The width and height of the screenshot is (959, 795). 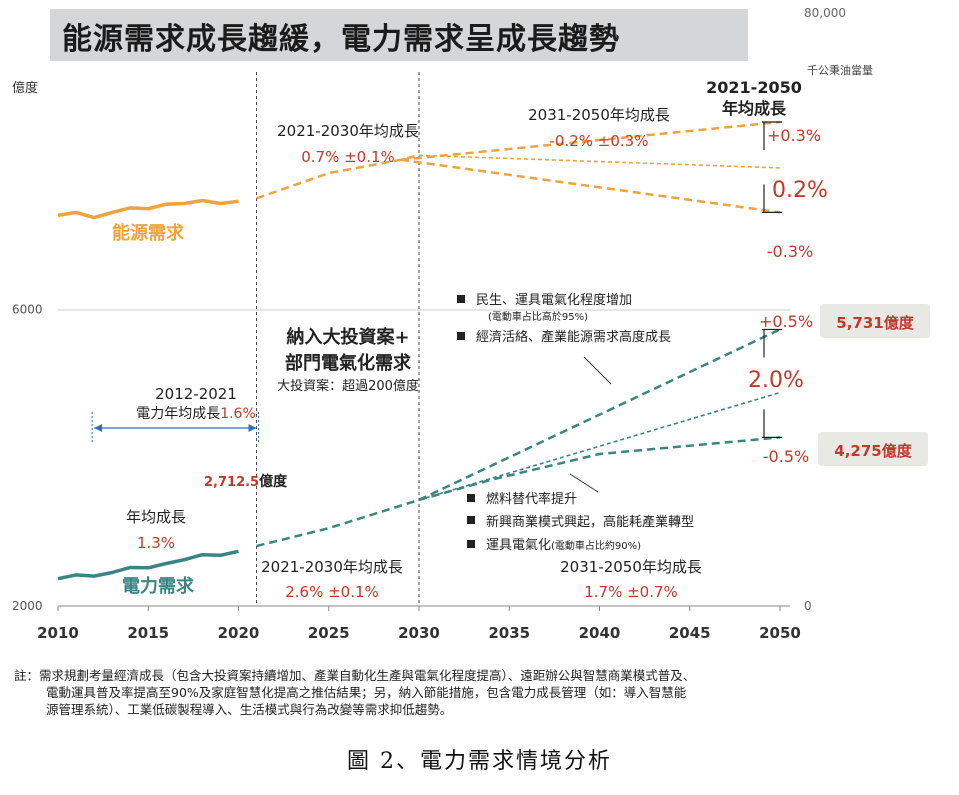 What do you see at coordinates (461, 336) in the screenshot?
I see `bullet-up-2-marker` at bounding box center [461, 336].